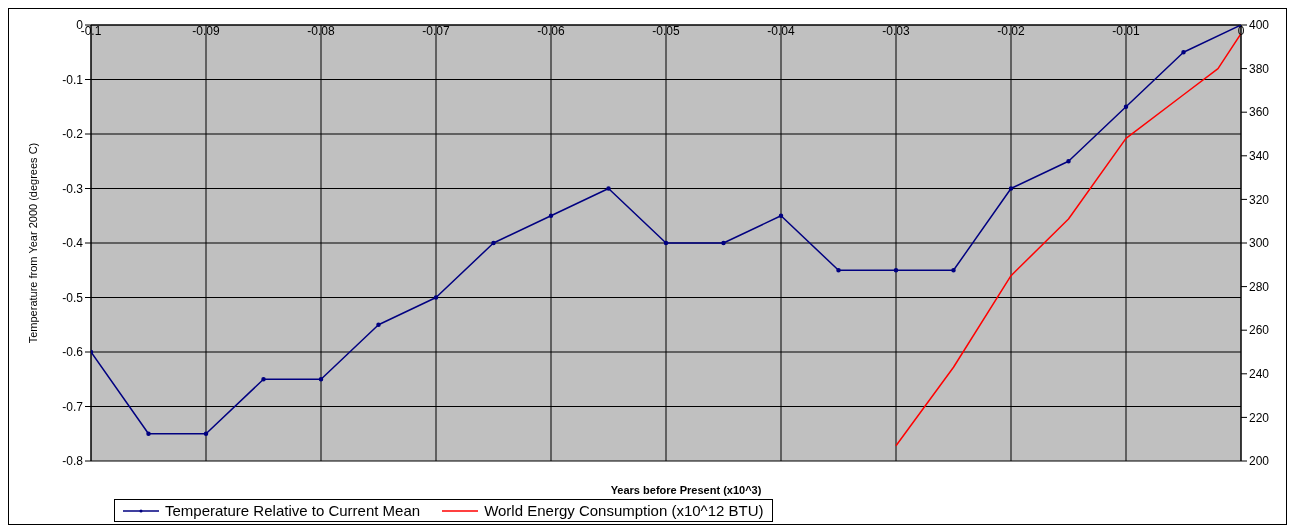 Image resolution: width=1293 pixels, height=531 pixels. I want to click on y2-tick-label: 240, so click(1259, 374).